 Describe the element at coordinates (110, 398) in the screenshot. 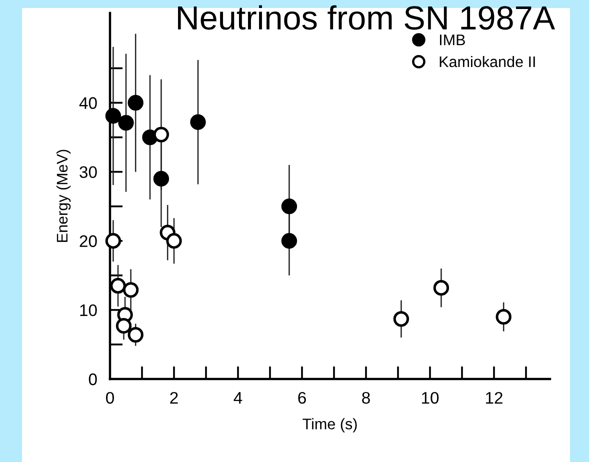

I see `x-tick-label: 0` at that location.